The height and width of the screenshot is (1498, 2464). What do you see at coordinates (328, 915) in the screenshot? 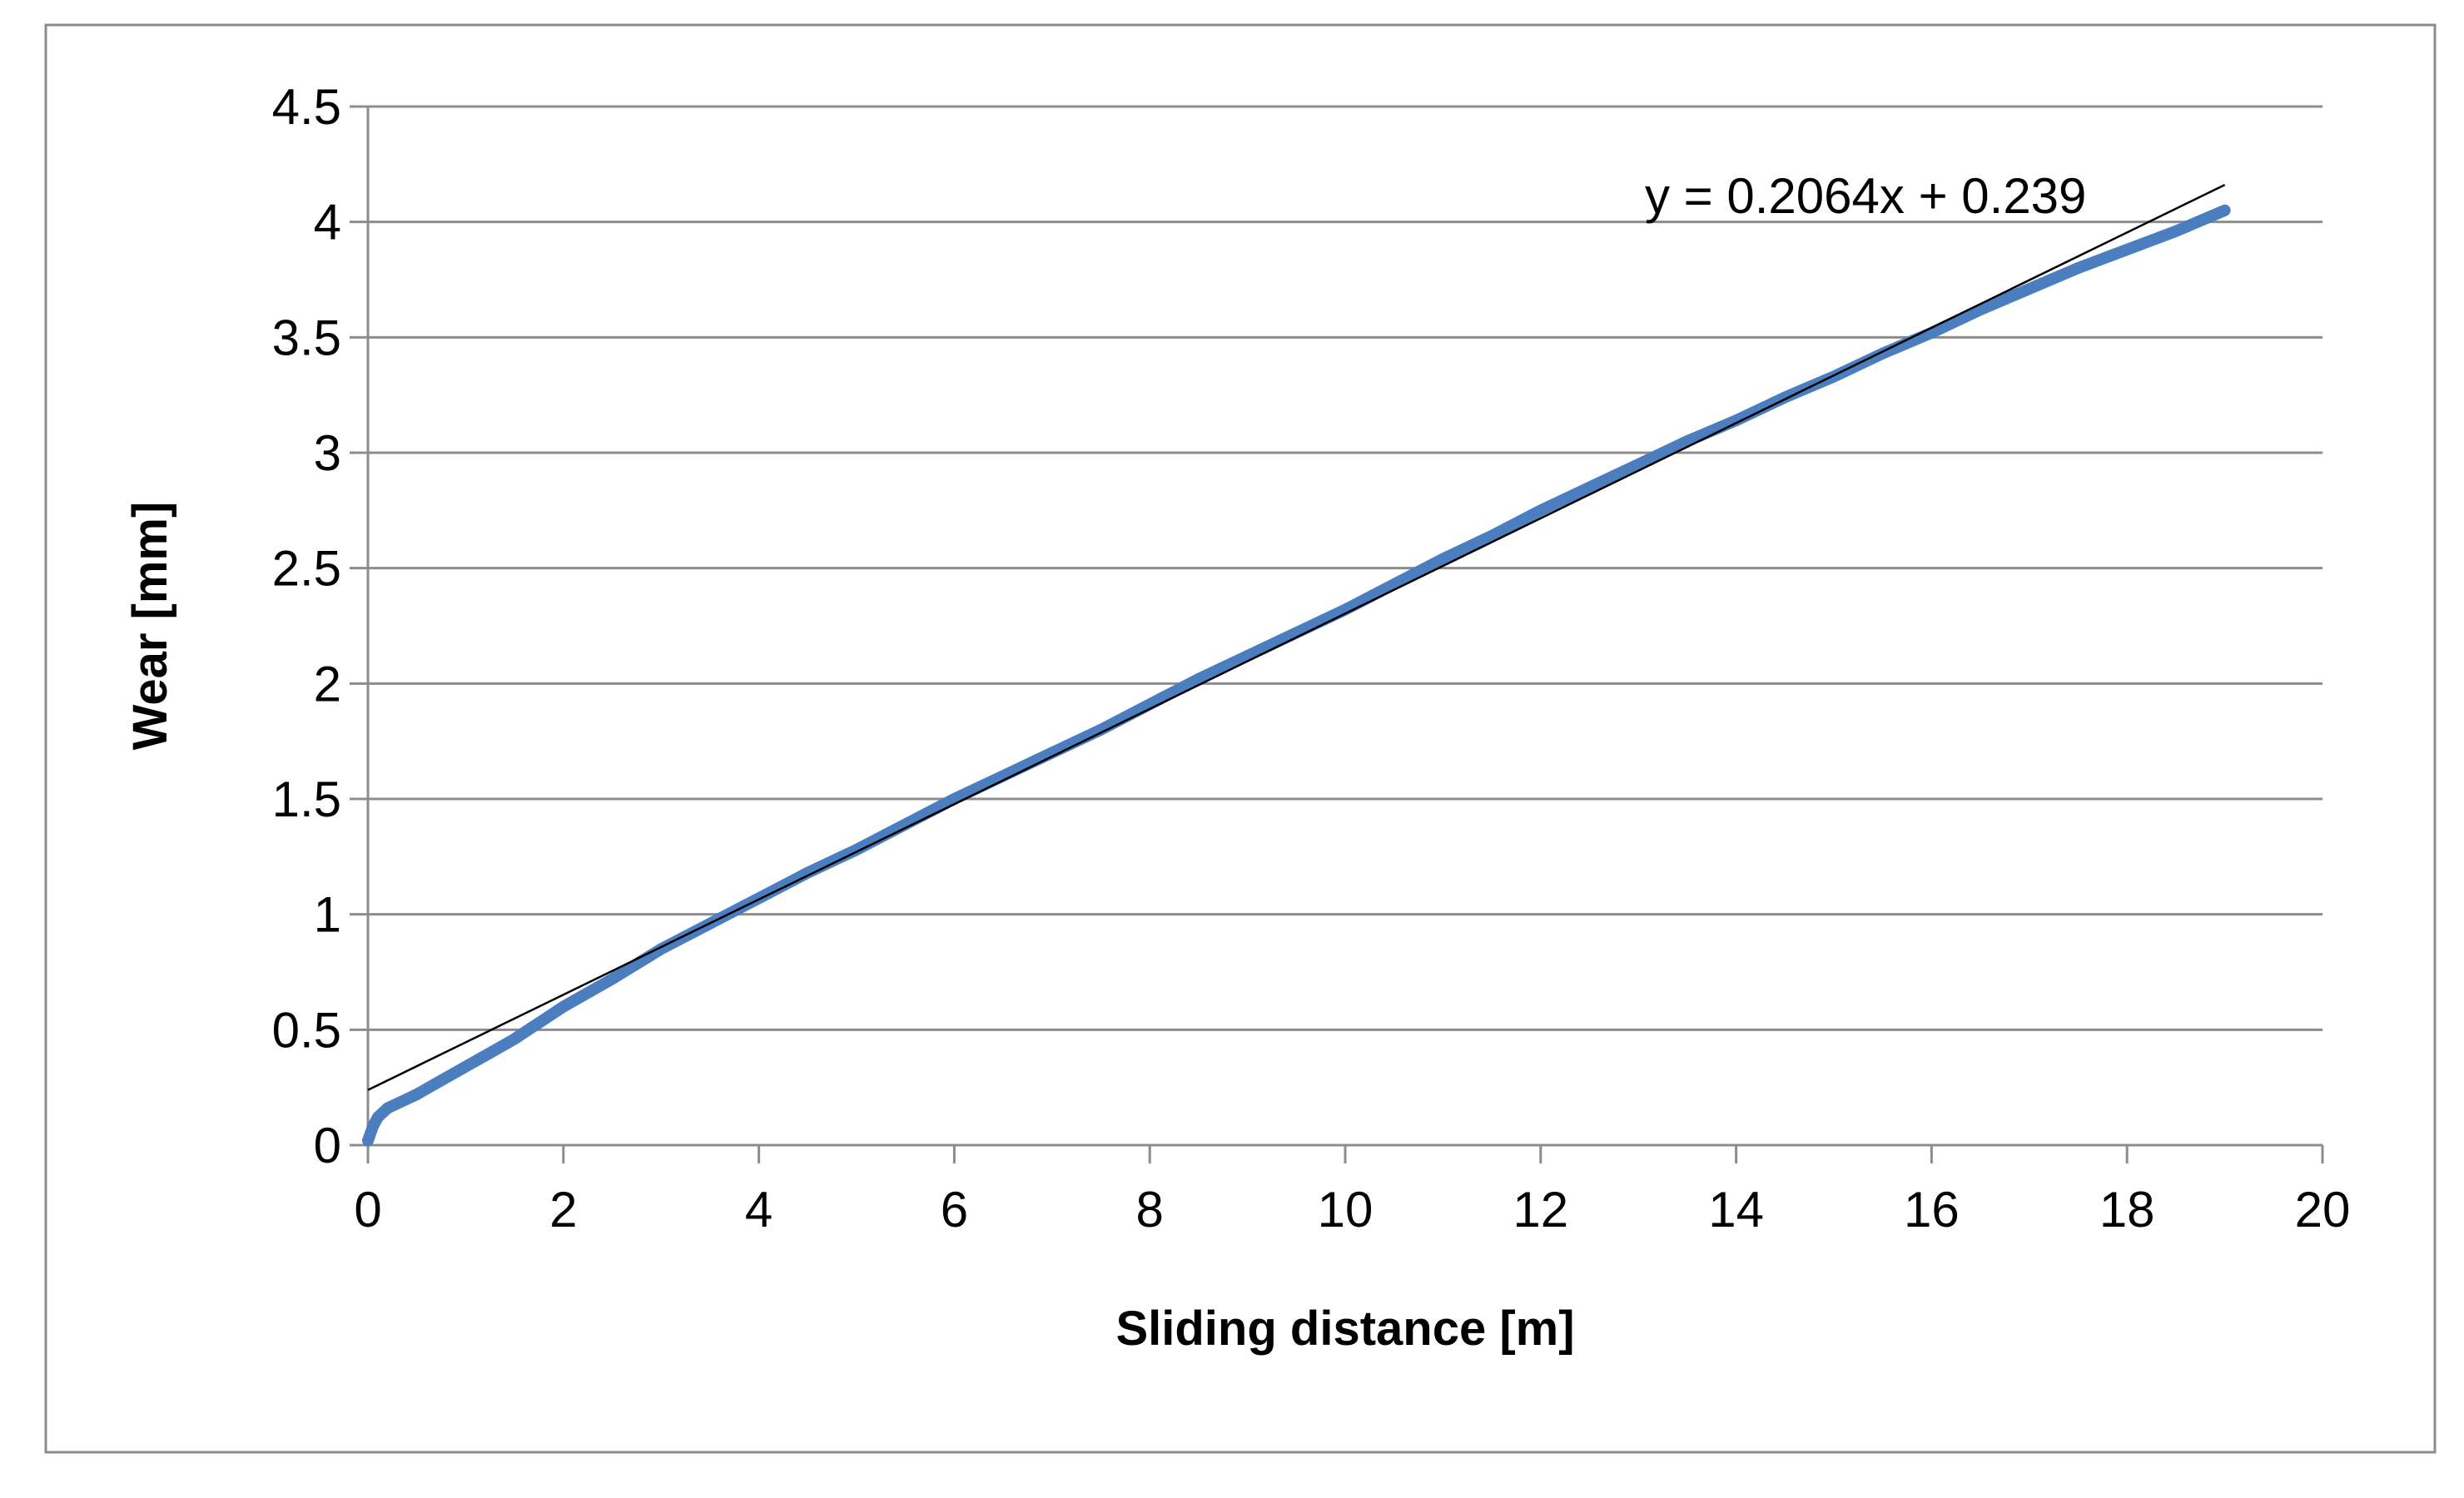
I see `y-tick-label: 1` at bounding box center [328, 915].